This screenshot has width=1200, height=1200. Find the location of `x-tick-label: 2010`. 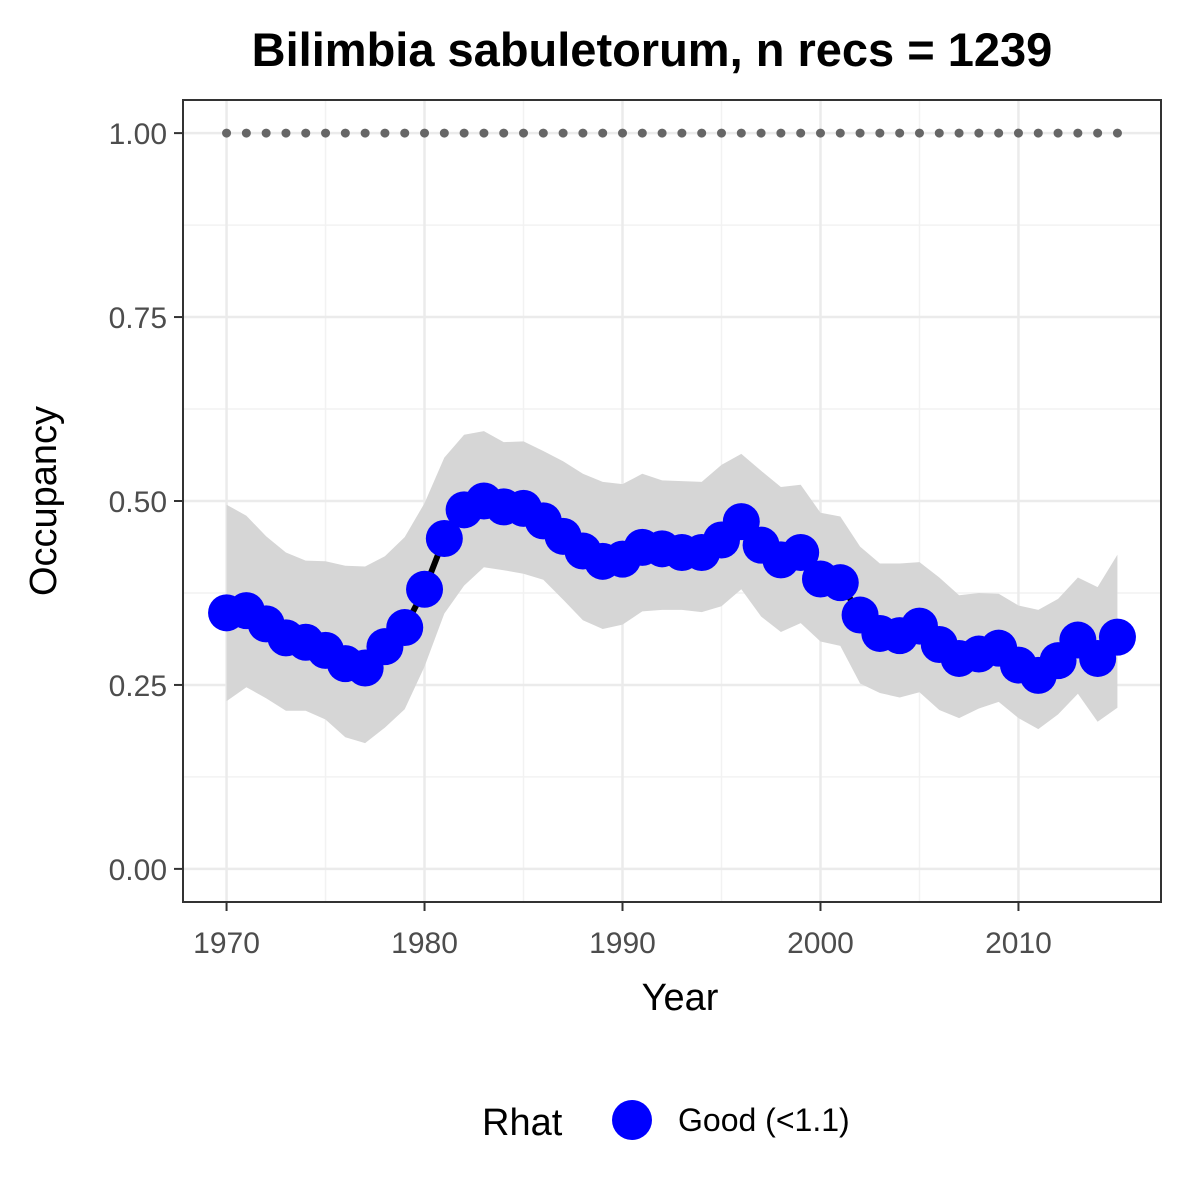

x-tick-label: 2010 is located at coordinates (1018, 943).